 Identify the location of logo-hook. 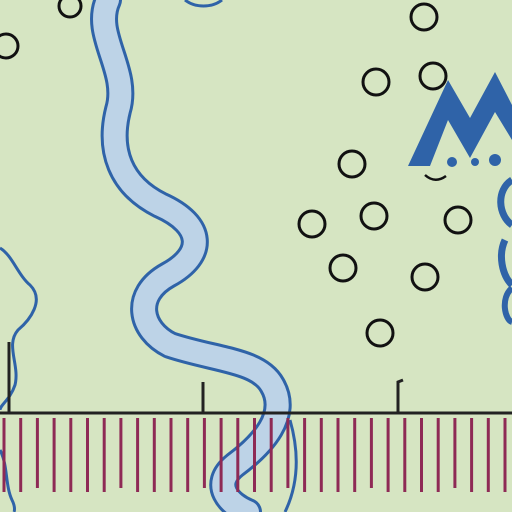
(504, 232).